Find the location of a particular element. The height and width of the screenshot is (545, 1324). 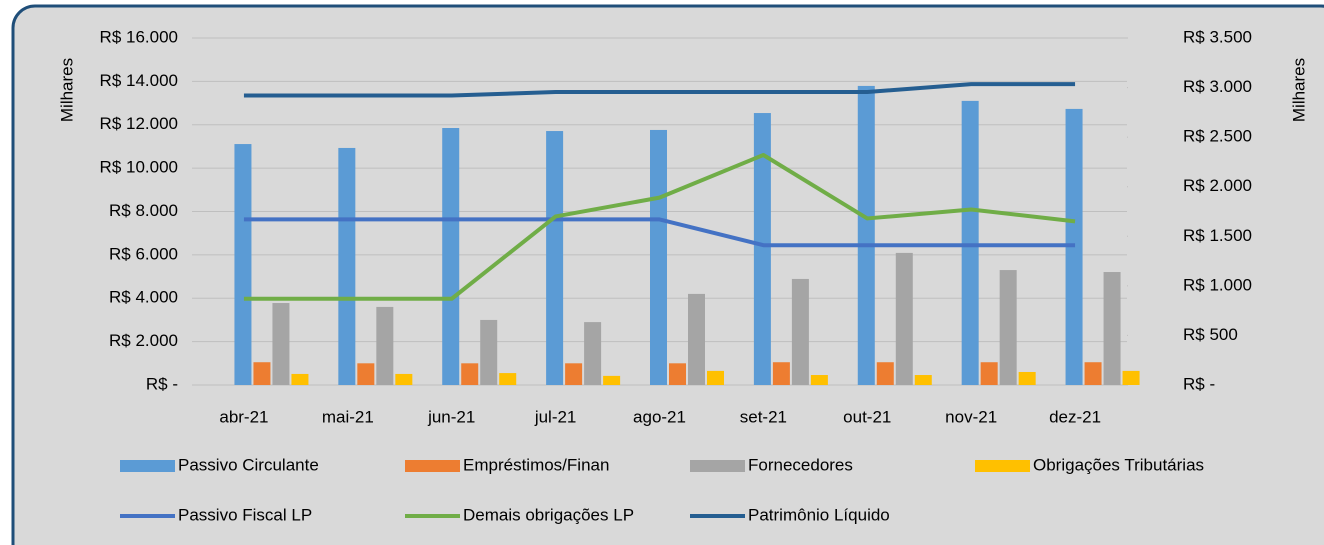

legend-label: Patrimônio Líquido is located at coordinates (819, 514).